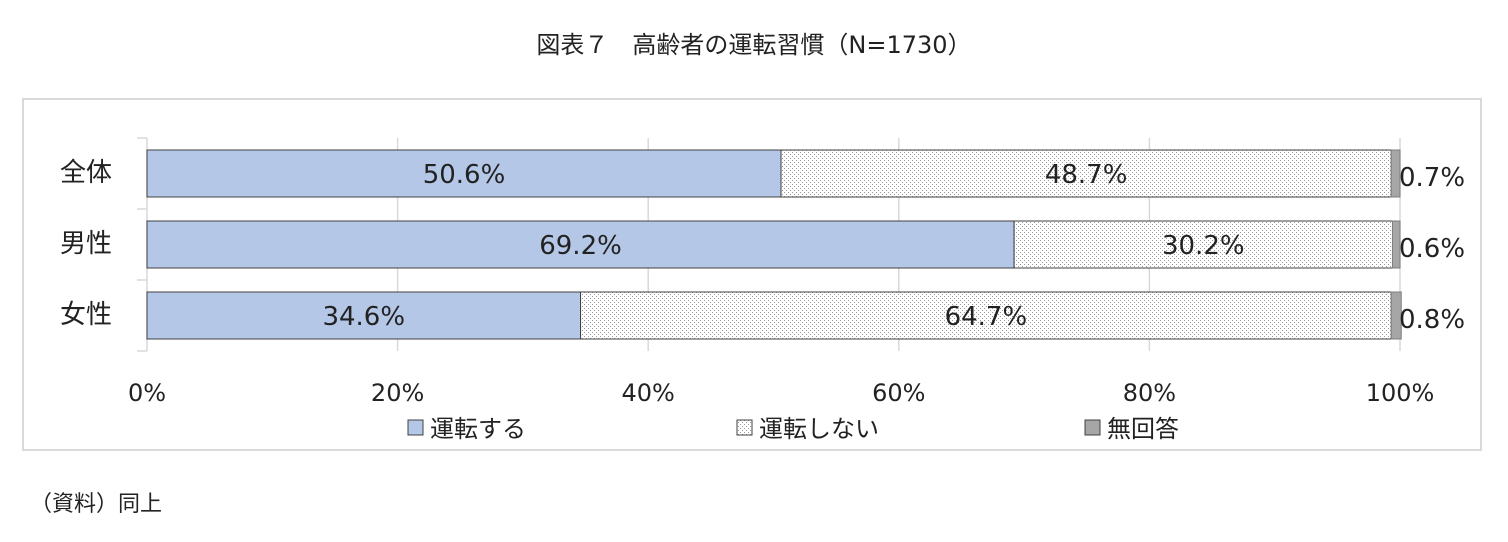 This screenshot has width=1508, height=542. What do you see at coordinates (1143, 429) in the screenshot?
I see `legend-label: 無回答` at bounding box center [1143, 429].